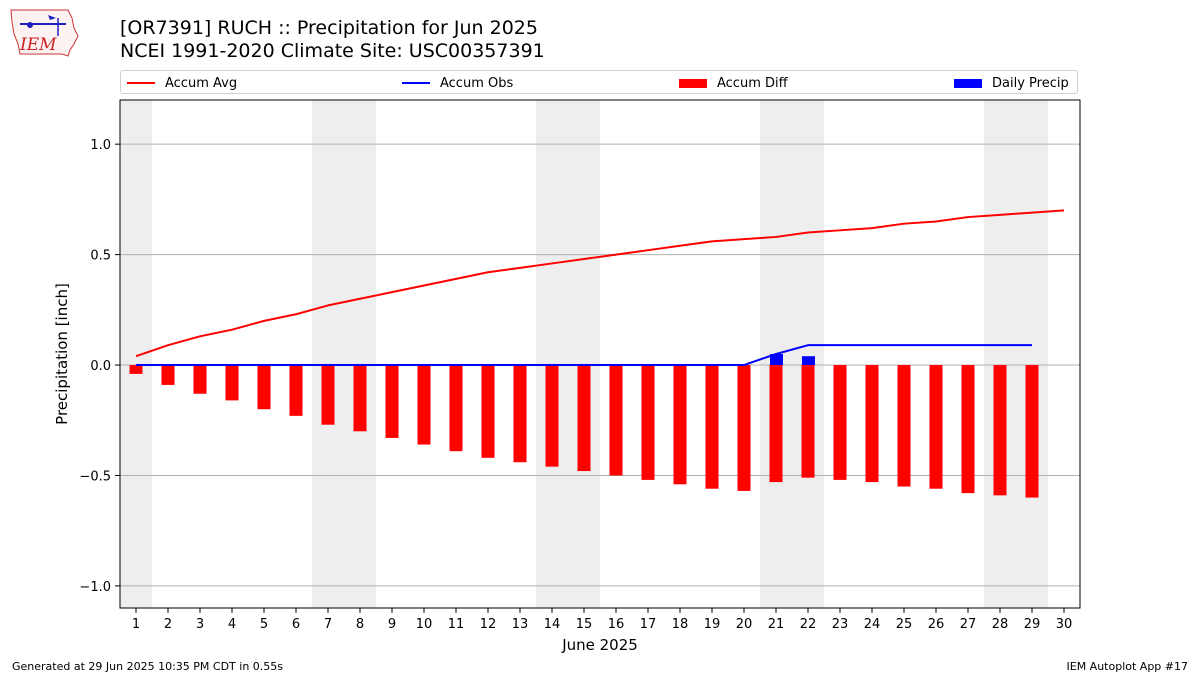 Image resolution: width=1200 pixels, height=675 pixels. Describe the element at coordinates (712, 624) in the screenshot. I see `x-tick-label: 19` at that location.